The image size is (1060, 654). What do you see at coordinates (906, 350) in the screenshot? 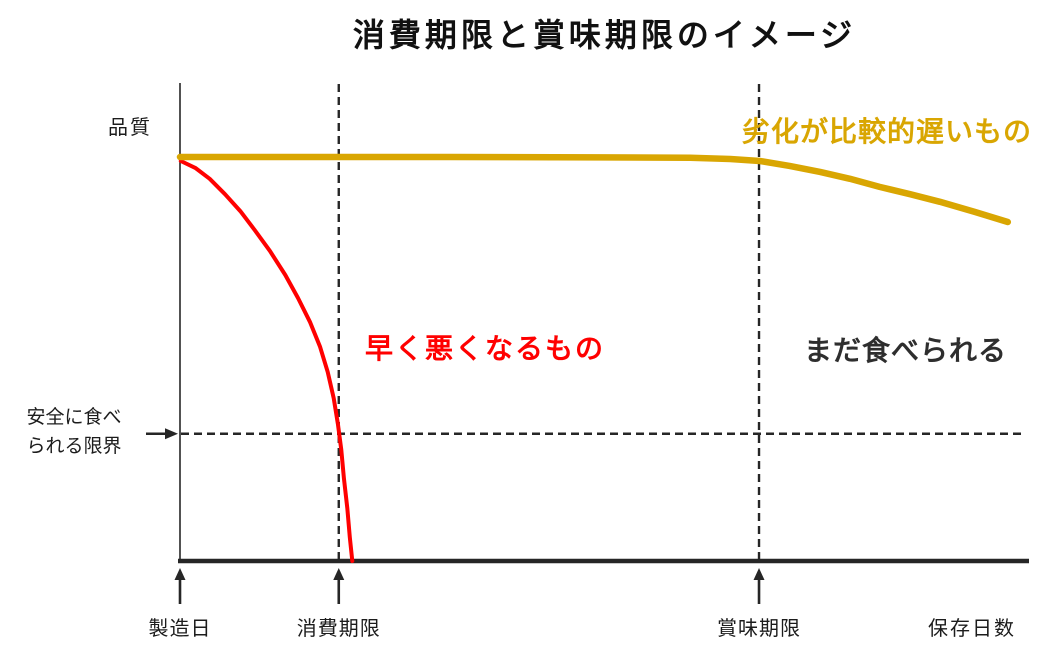
I see `still-edible-label: まだ食べられる` at bounding box center [906, 350].